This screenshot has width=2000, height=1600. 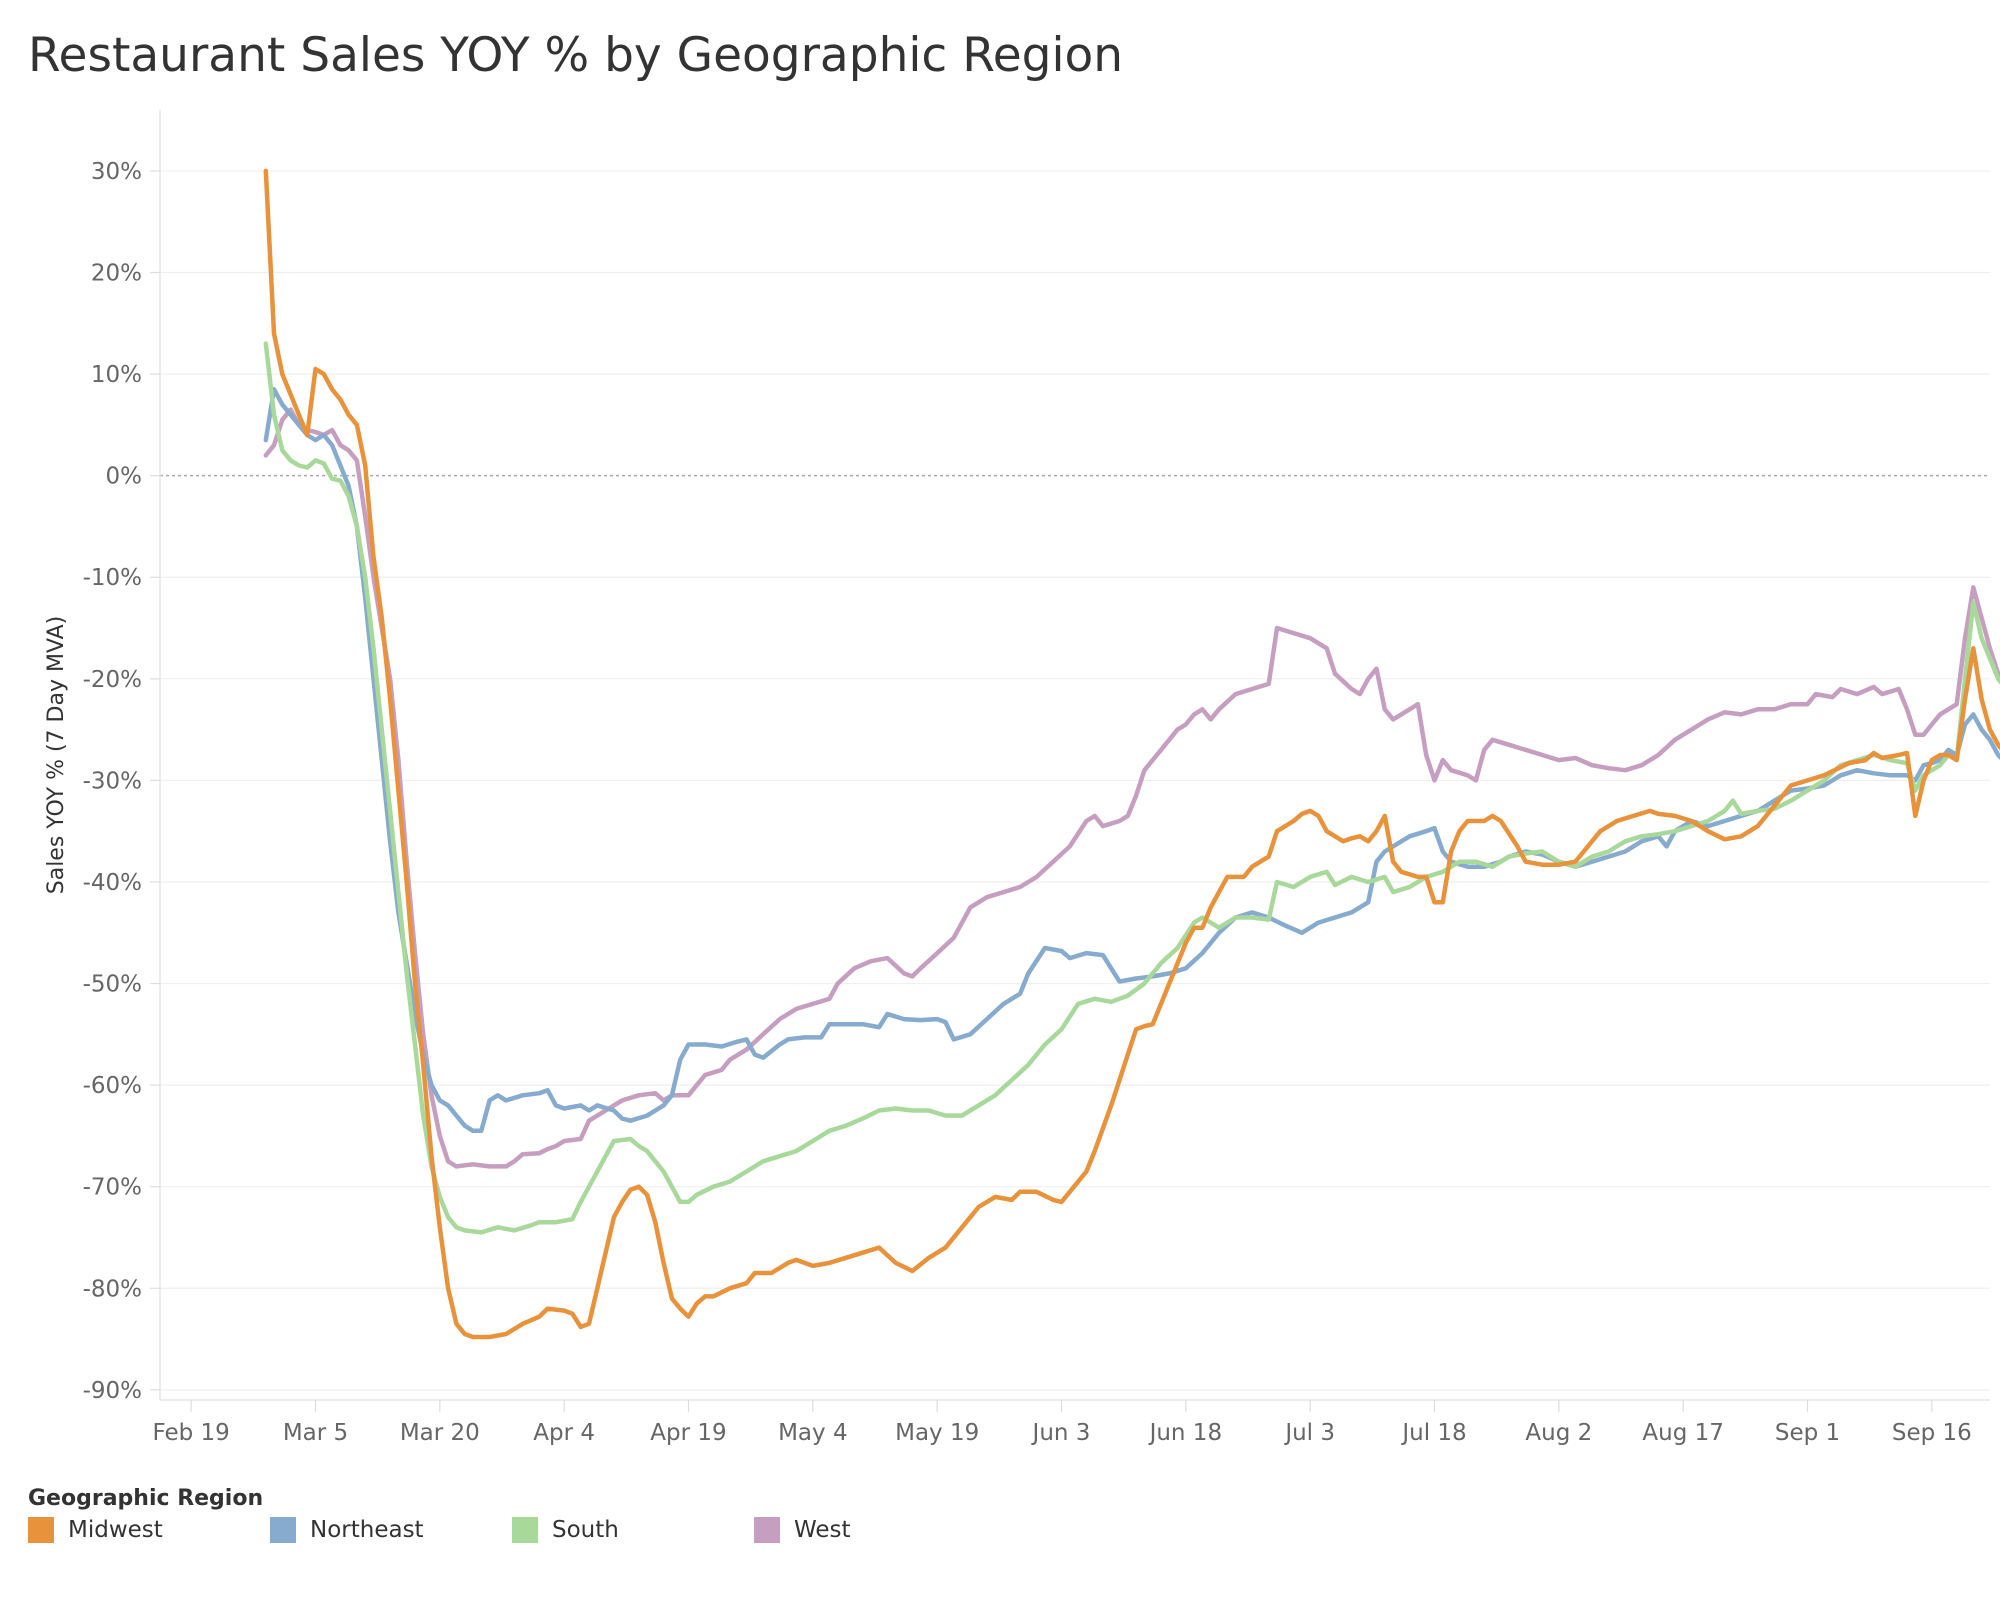 What do you see at coordinates (1558, 1433) in the screenshot?
I see `x-tick-label: Aug 2` at bounding box center [1558, 1433].